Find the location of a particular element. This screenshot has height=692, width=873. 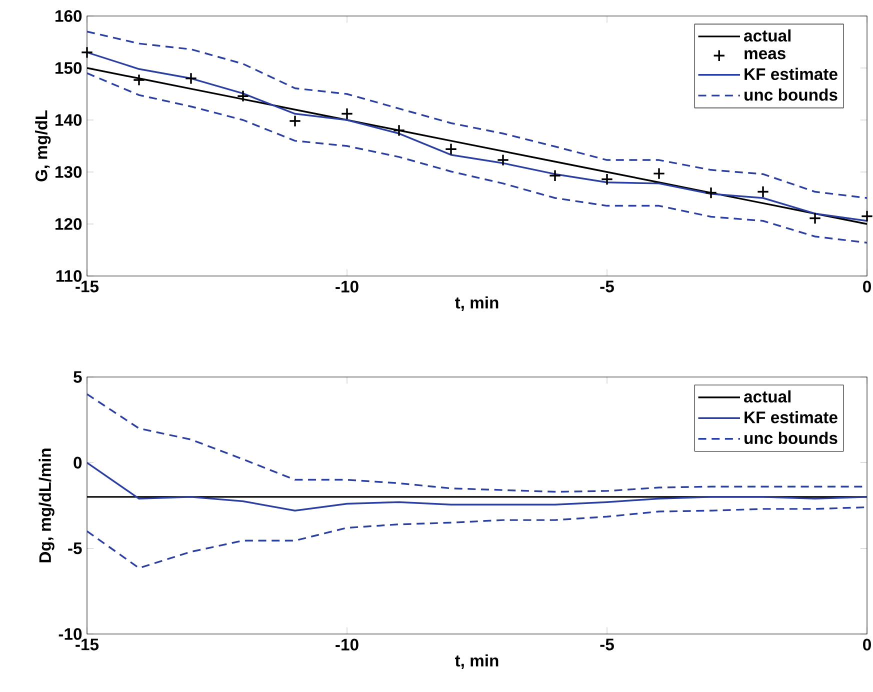

y-tick-label: 150 is located at coordinates (69, 68).